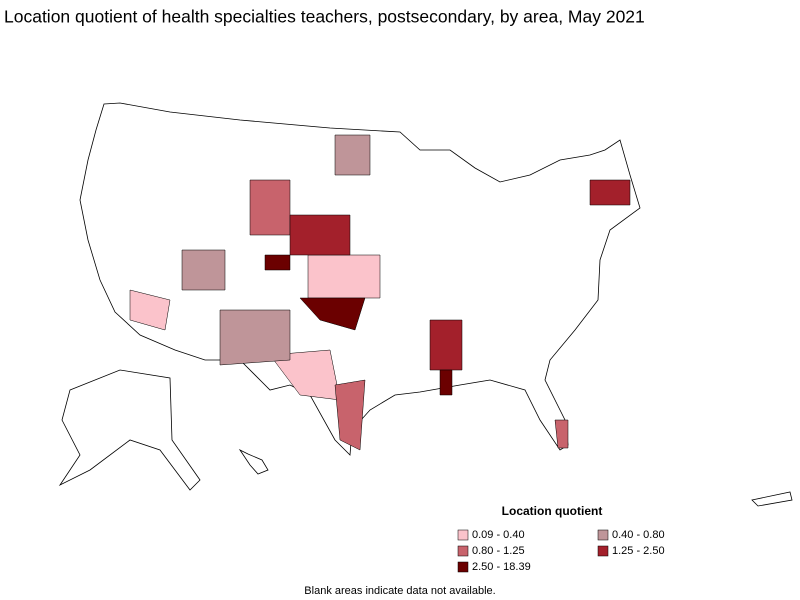 The height and width of the screenshot is (600, 800). What do you see at coordinates (501, 567) in the screenshot?
I see `legend-label: 2.50 - 18.39` at bounding box center [501, 567].